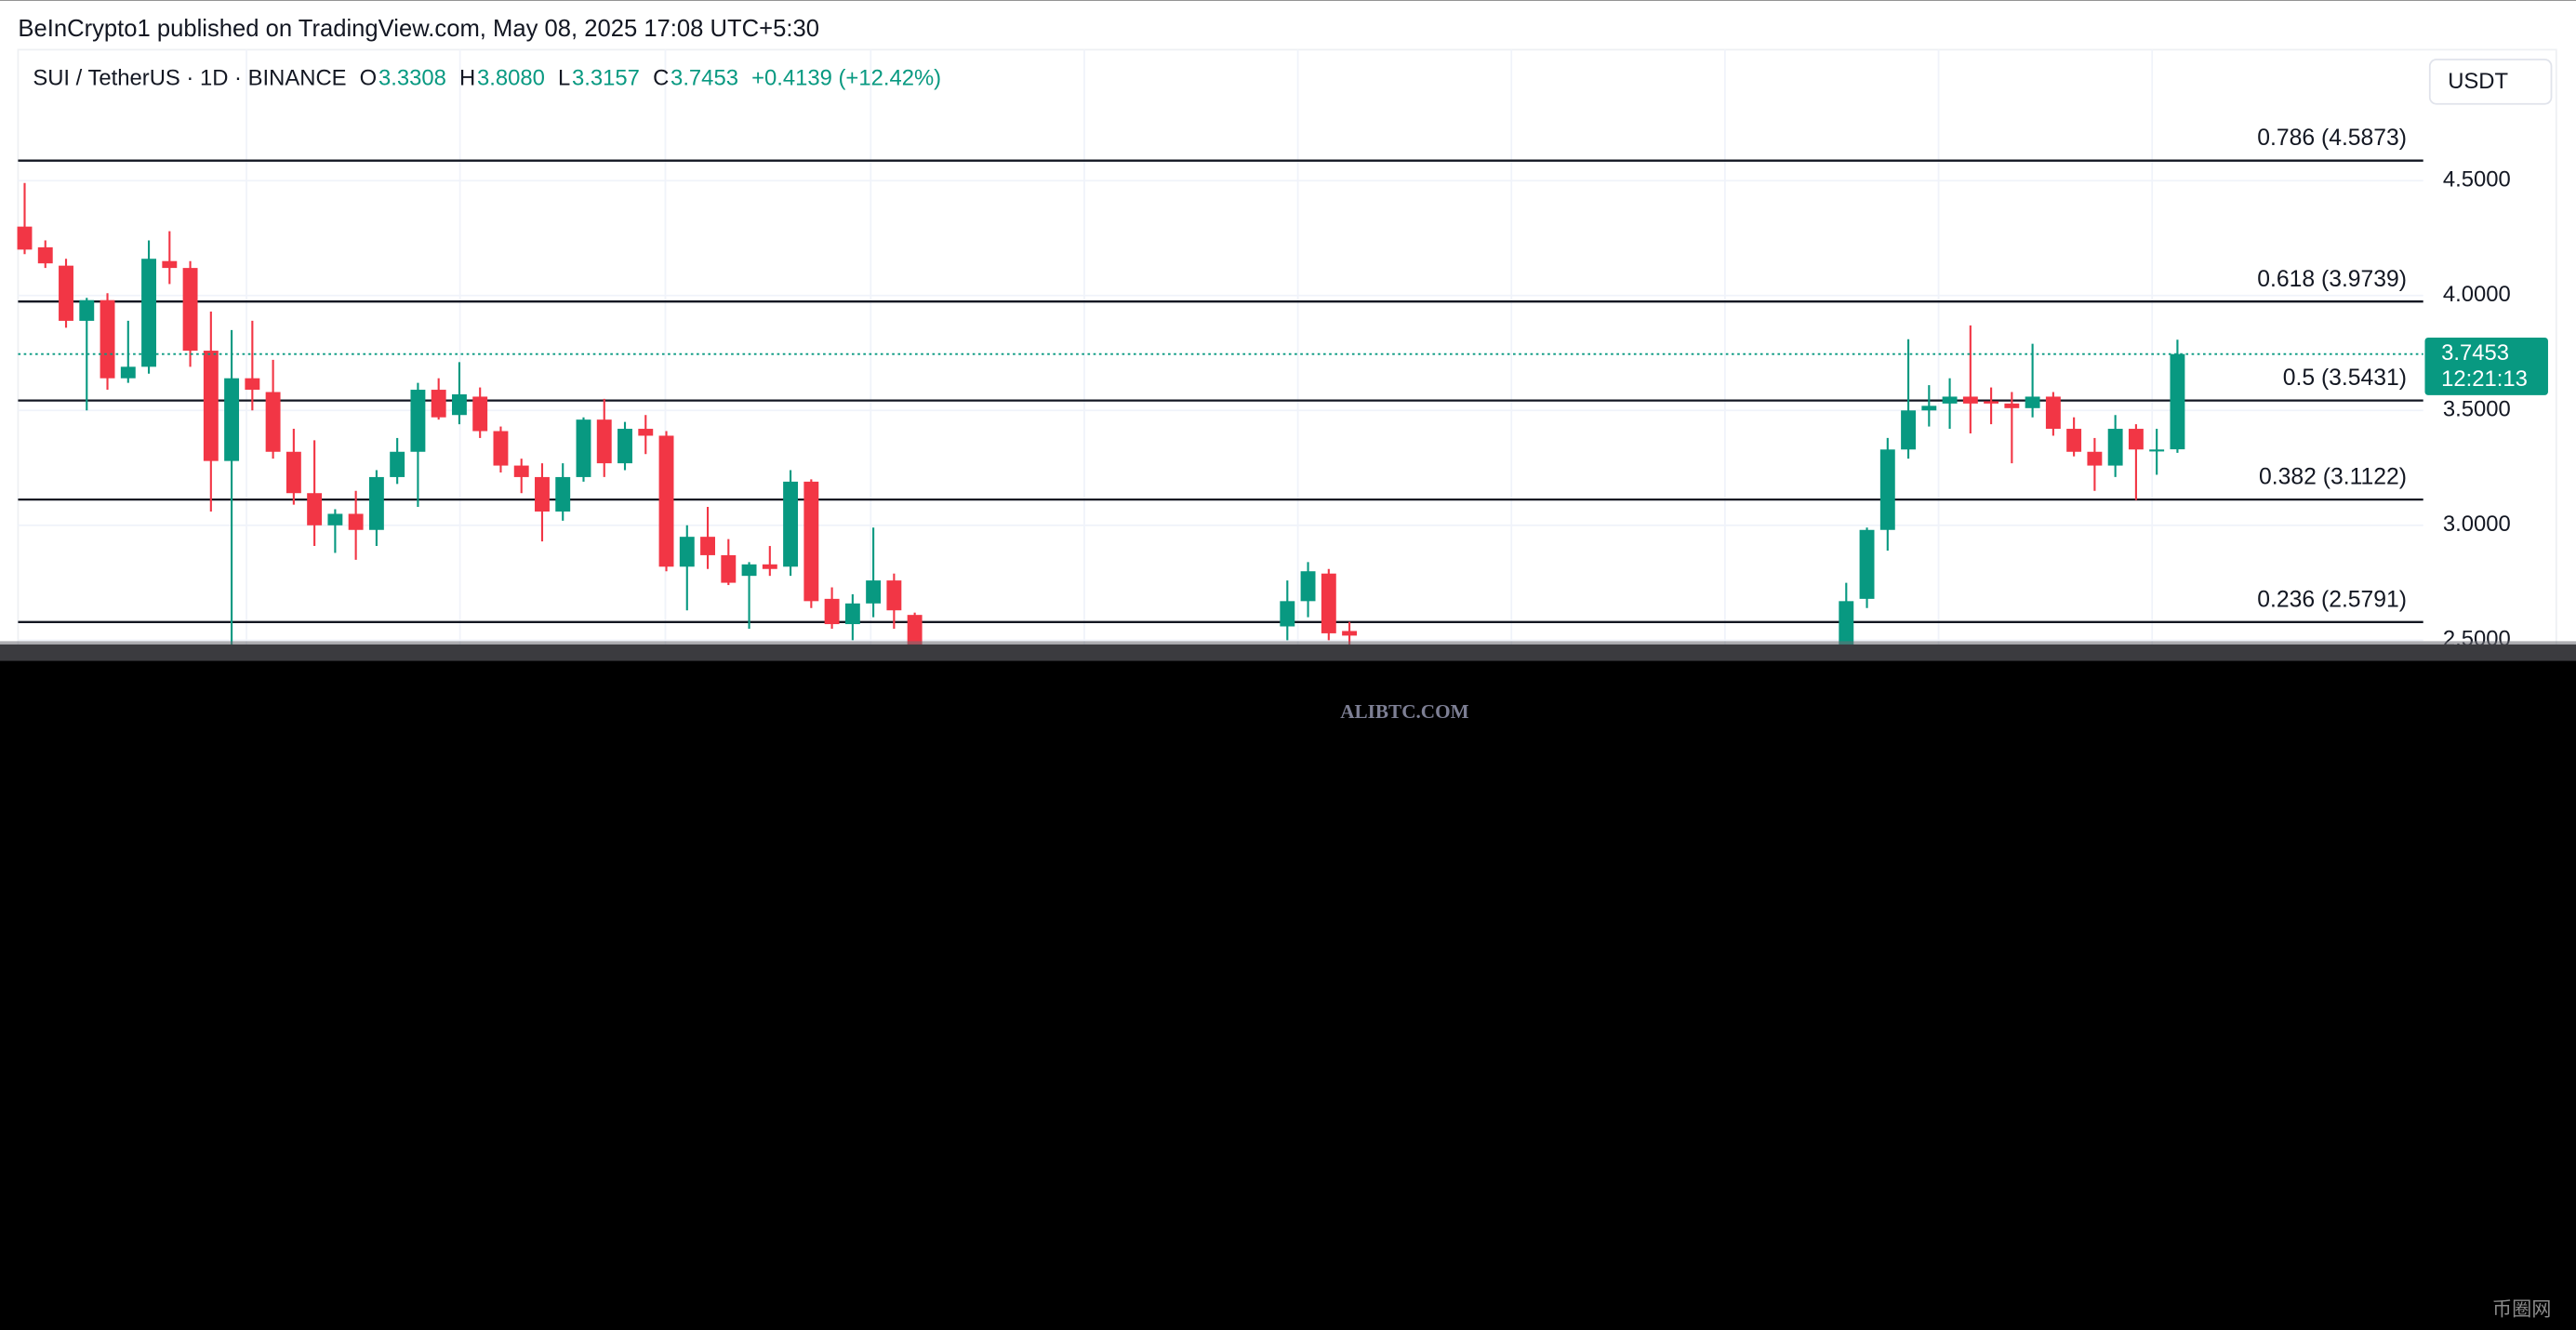  I want to click on legend-change: +0.4139 (+12.42%), so click(846, 78).